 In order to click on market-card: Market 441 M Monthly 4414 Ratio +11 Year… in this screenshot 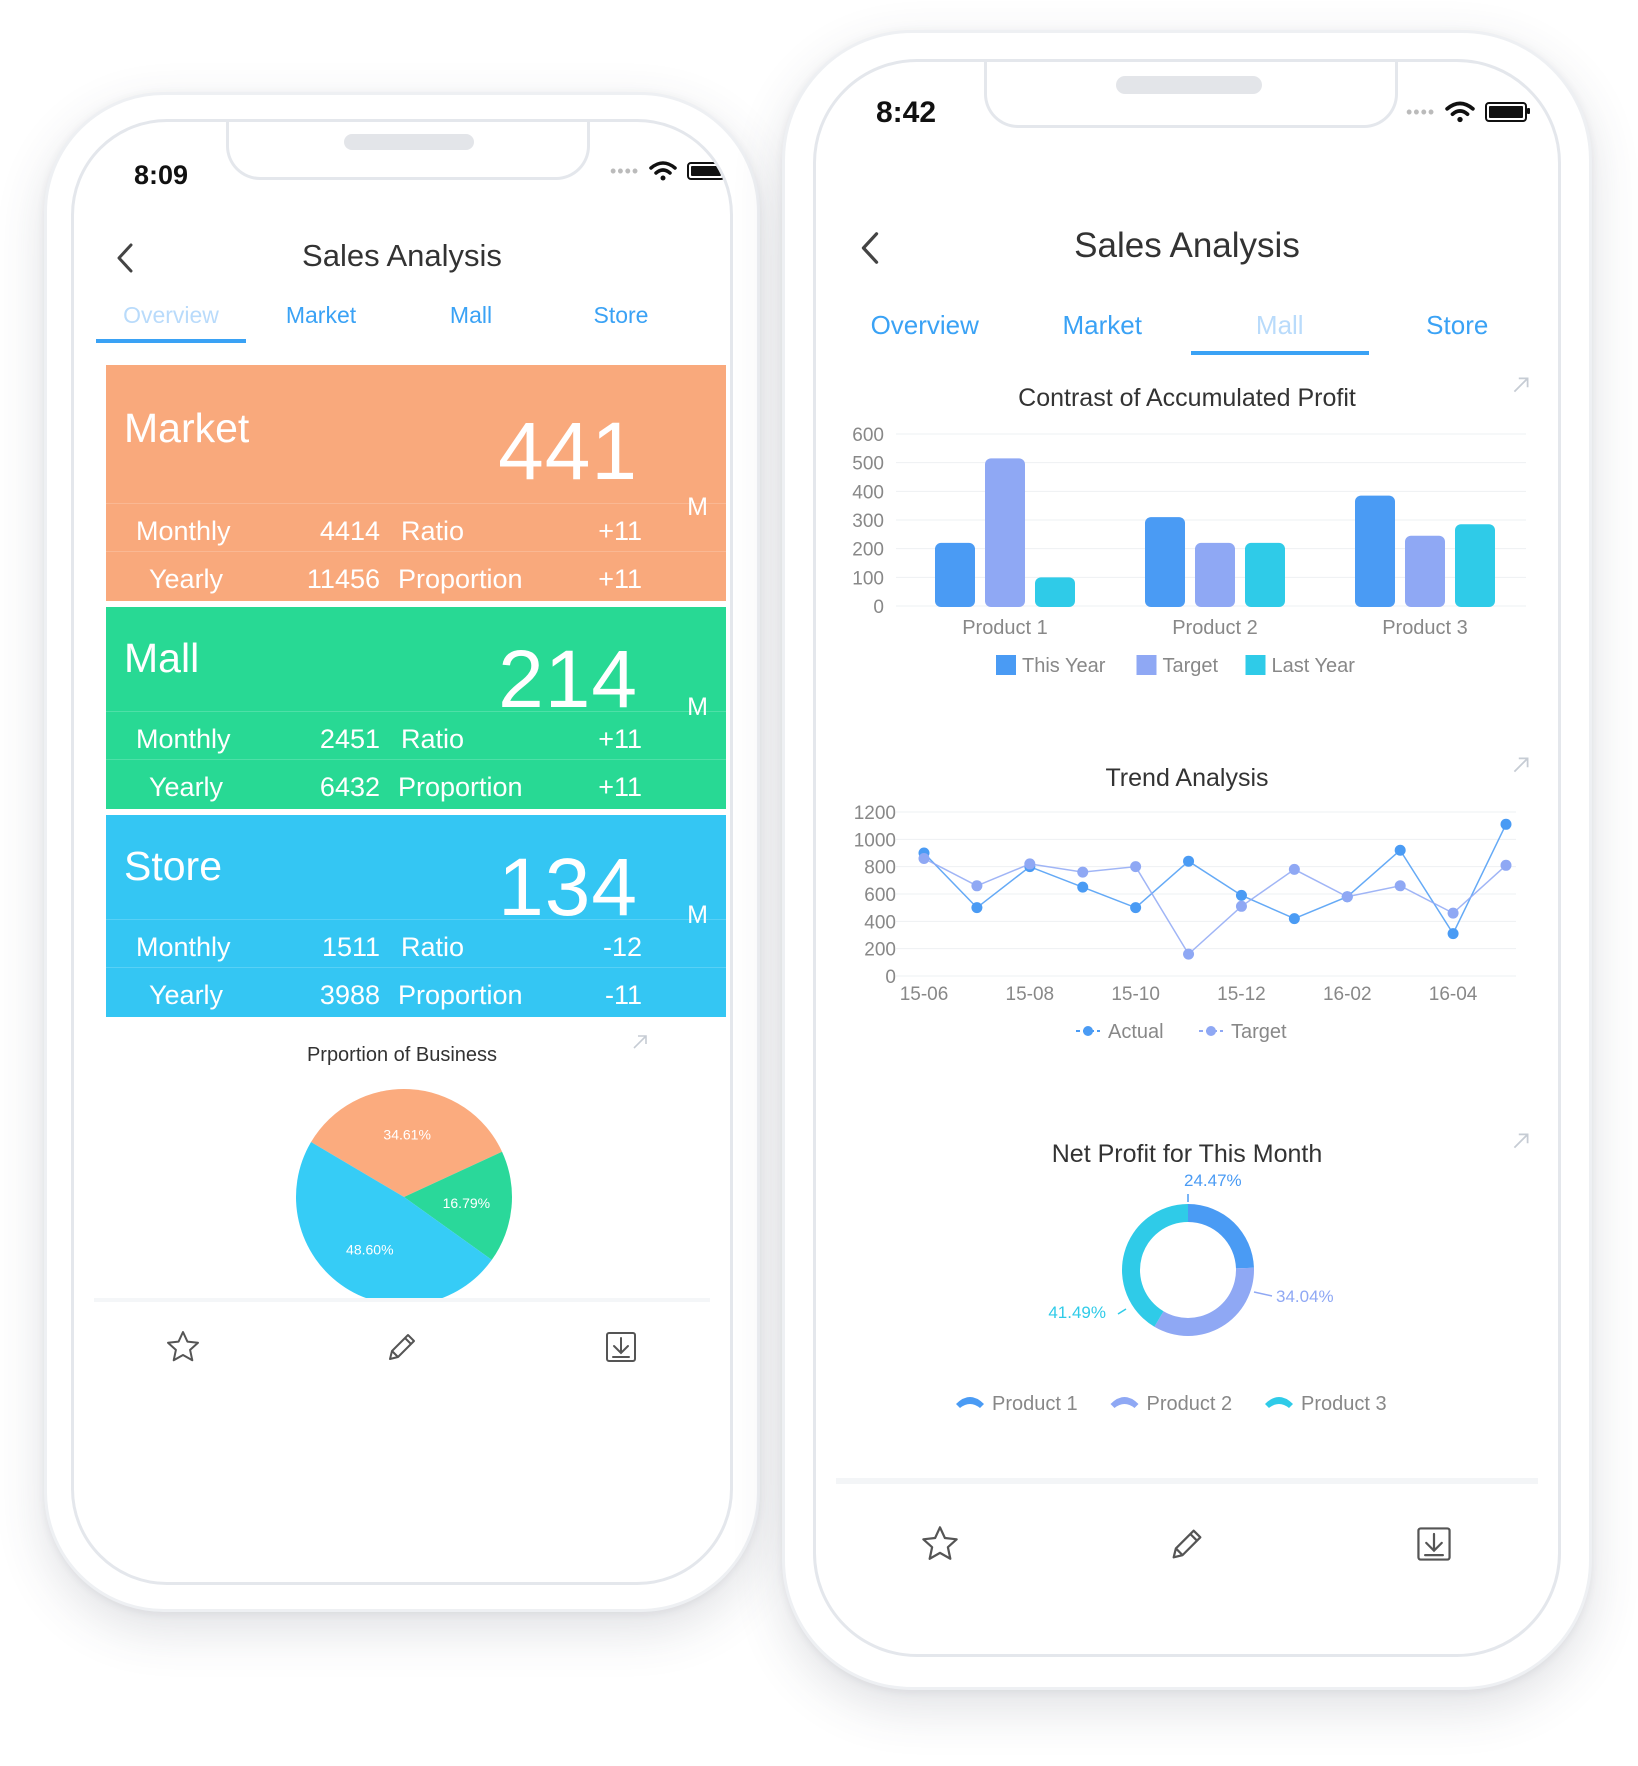, I will do `click(416, 483)`.